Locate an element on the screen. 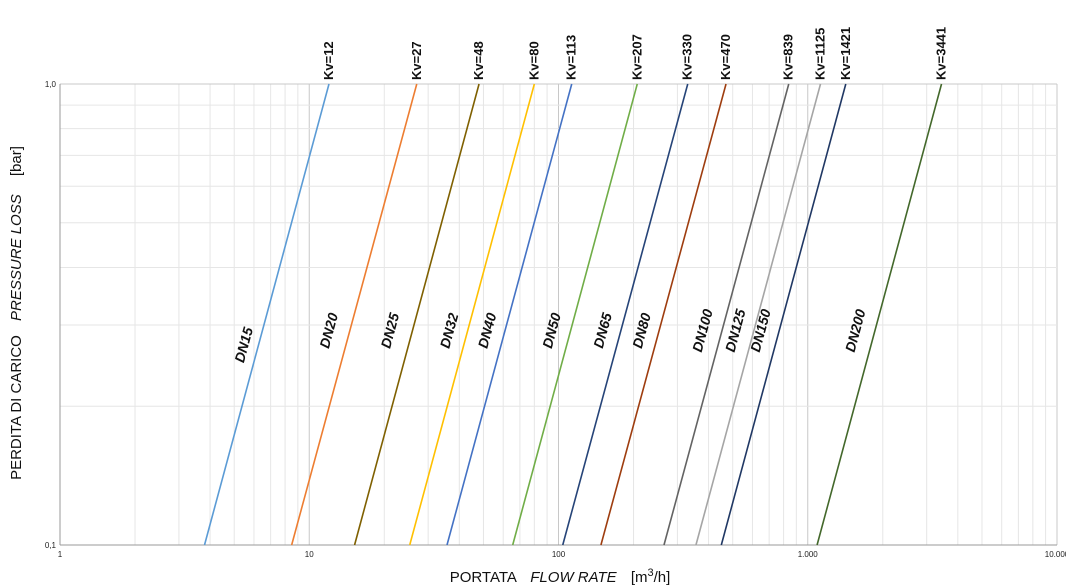  series-line-dn125 is located at coordinates (758, 314).